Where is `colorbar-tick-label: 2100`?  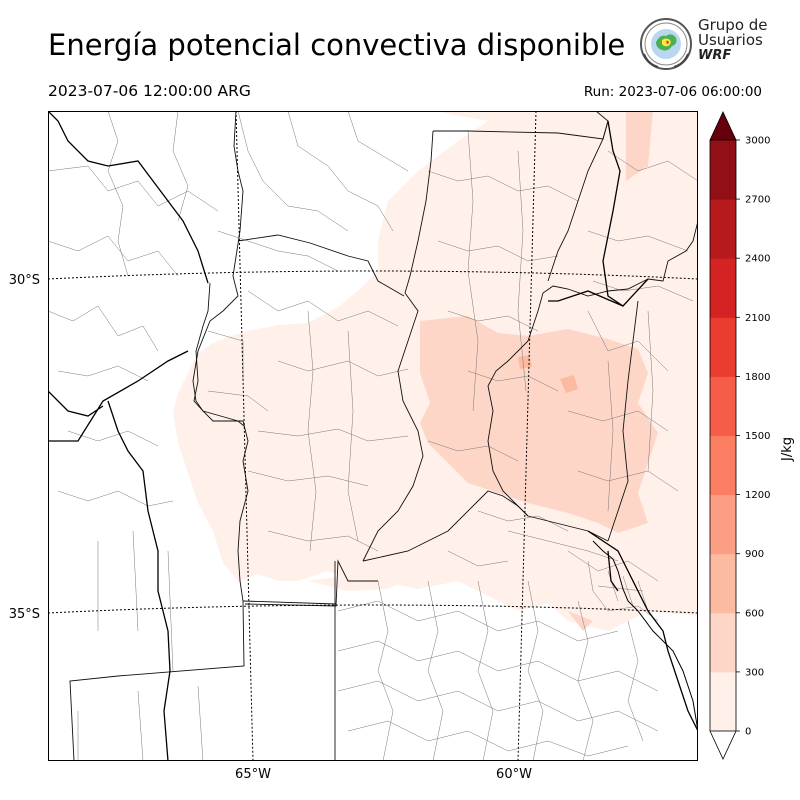 colorbar-tick-label: 2100 is located at coordinates (757, 318).